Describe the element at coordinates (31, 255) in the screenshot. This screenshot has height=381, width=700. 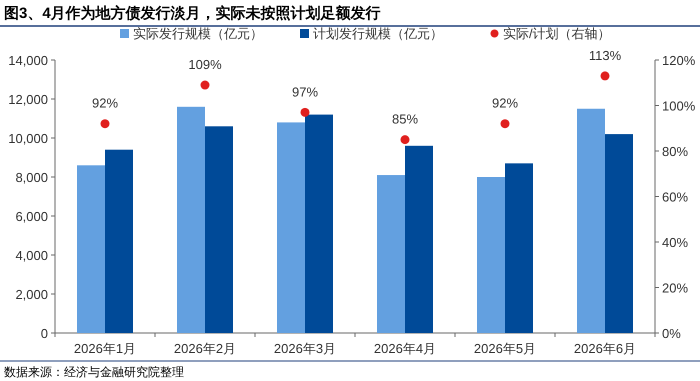
I see `y-tick-label: 4,000` at that location.